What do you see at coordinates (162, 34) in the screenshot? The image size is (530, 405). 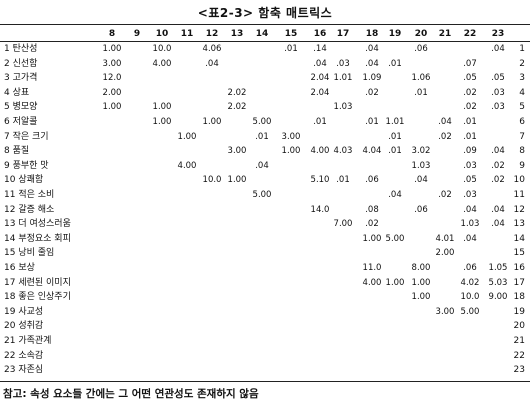 I see `column-header: 10` at bounding box center [162, 34].